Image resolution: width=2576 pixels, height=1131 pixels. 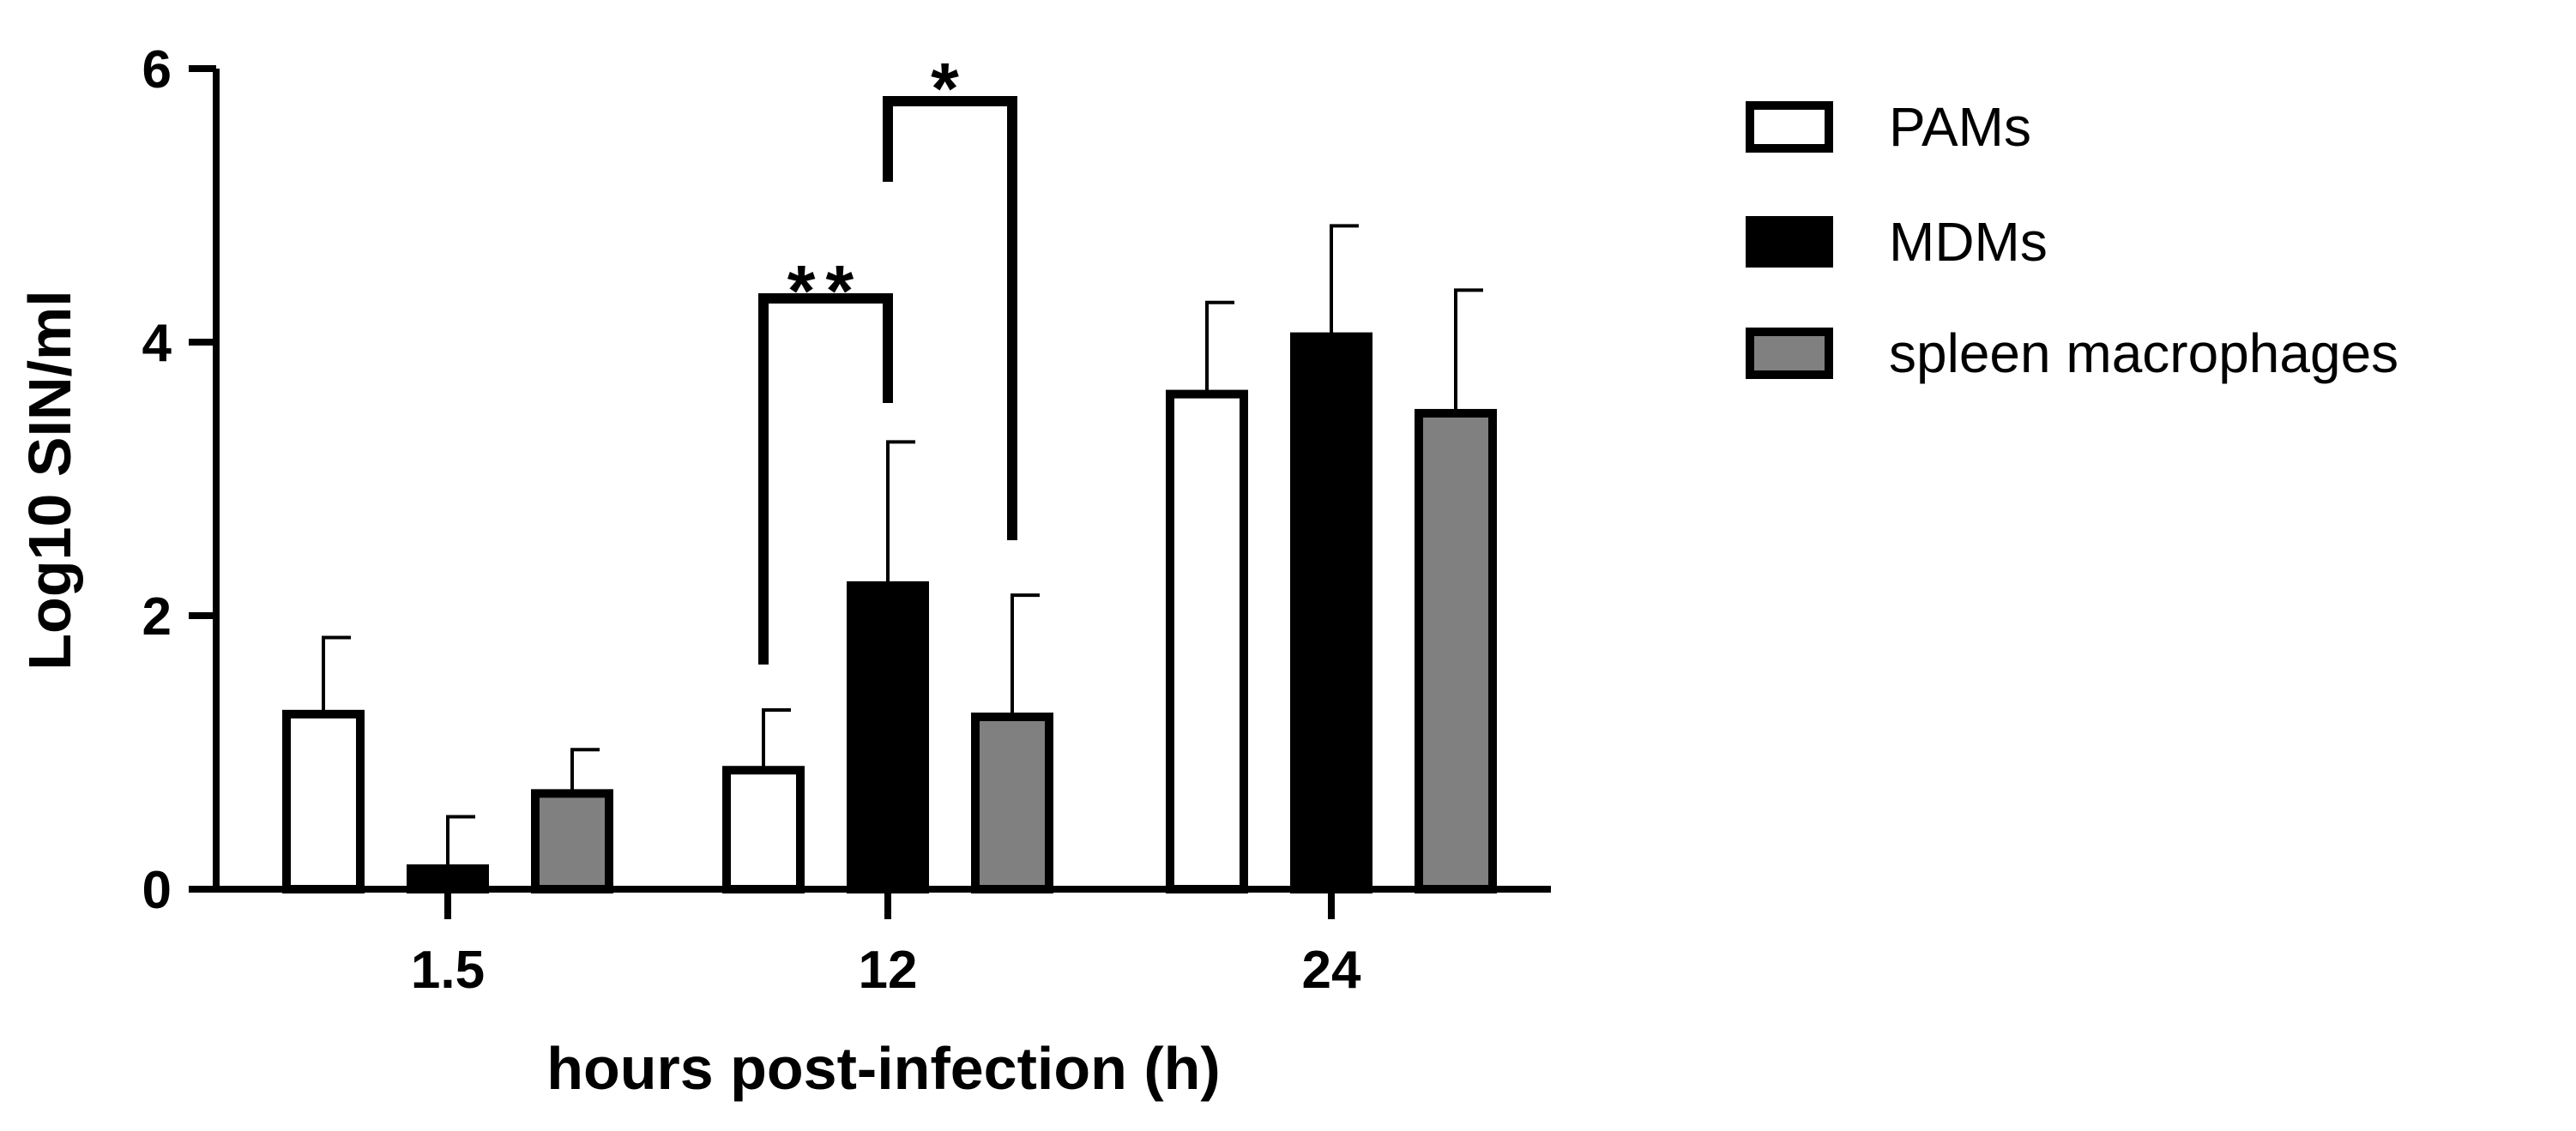 I want to click on y-ticks: 0 2 4 6, so click(x=179, y=480).